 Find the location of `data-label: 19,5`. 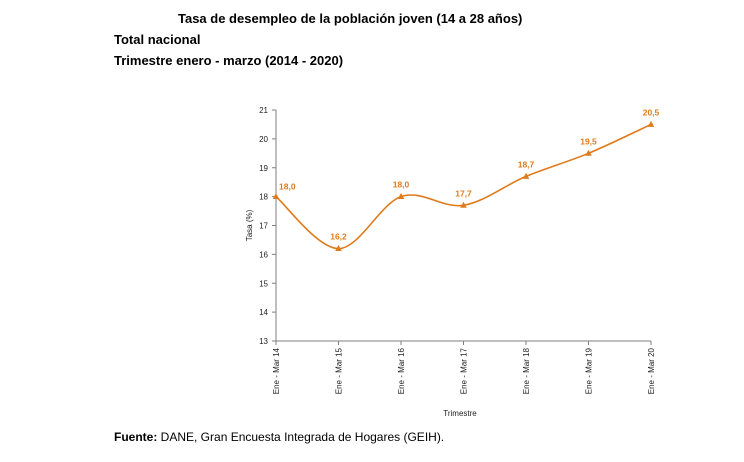

data-label: 19,5 is located at coordinates (588, 141).